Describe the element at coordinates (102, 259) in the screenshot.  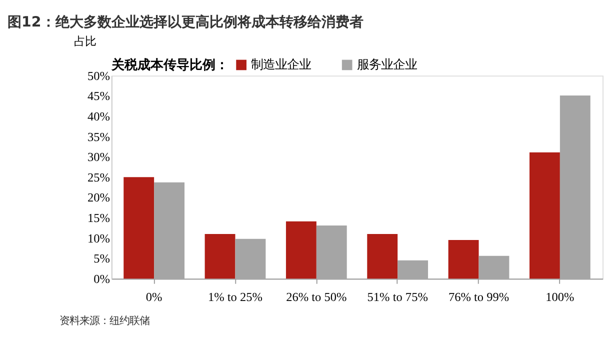
I see `y-tick-label: 5%` at that location.